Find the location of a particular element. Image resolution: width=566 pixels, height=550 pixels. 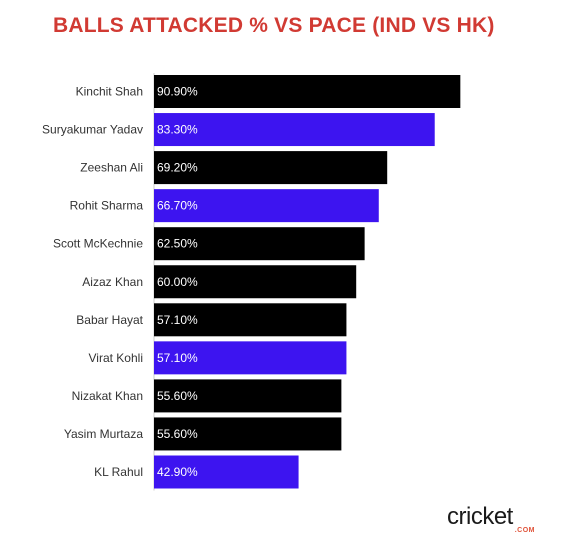

category-label-4: Scott McKechnie is located at coordinates (98, 244).